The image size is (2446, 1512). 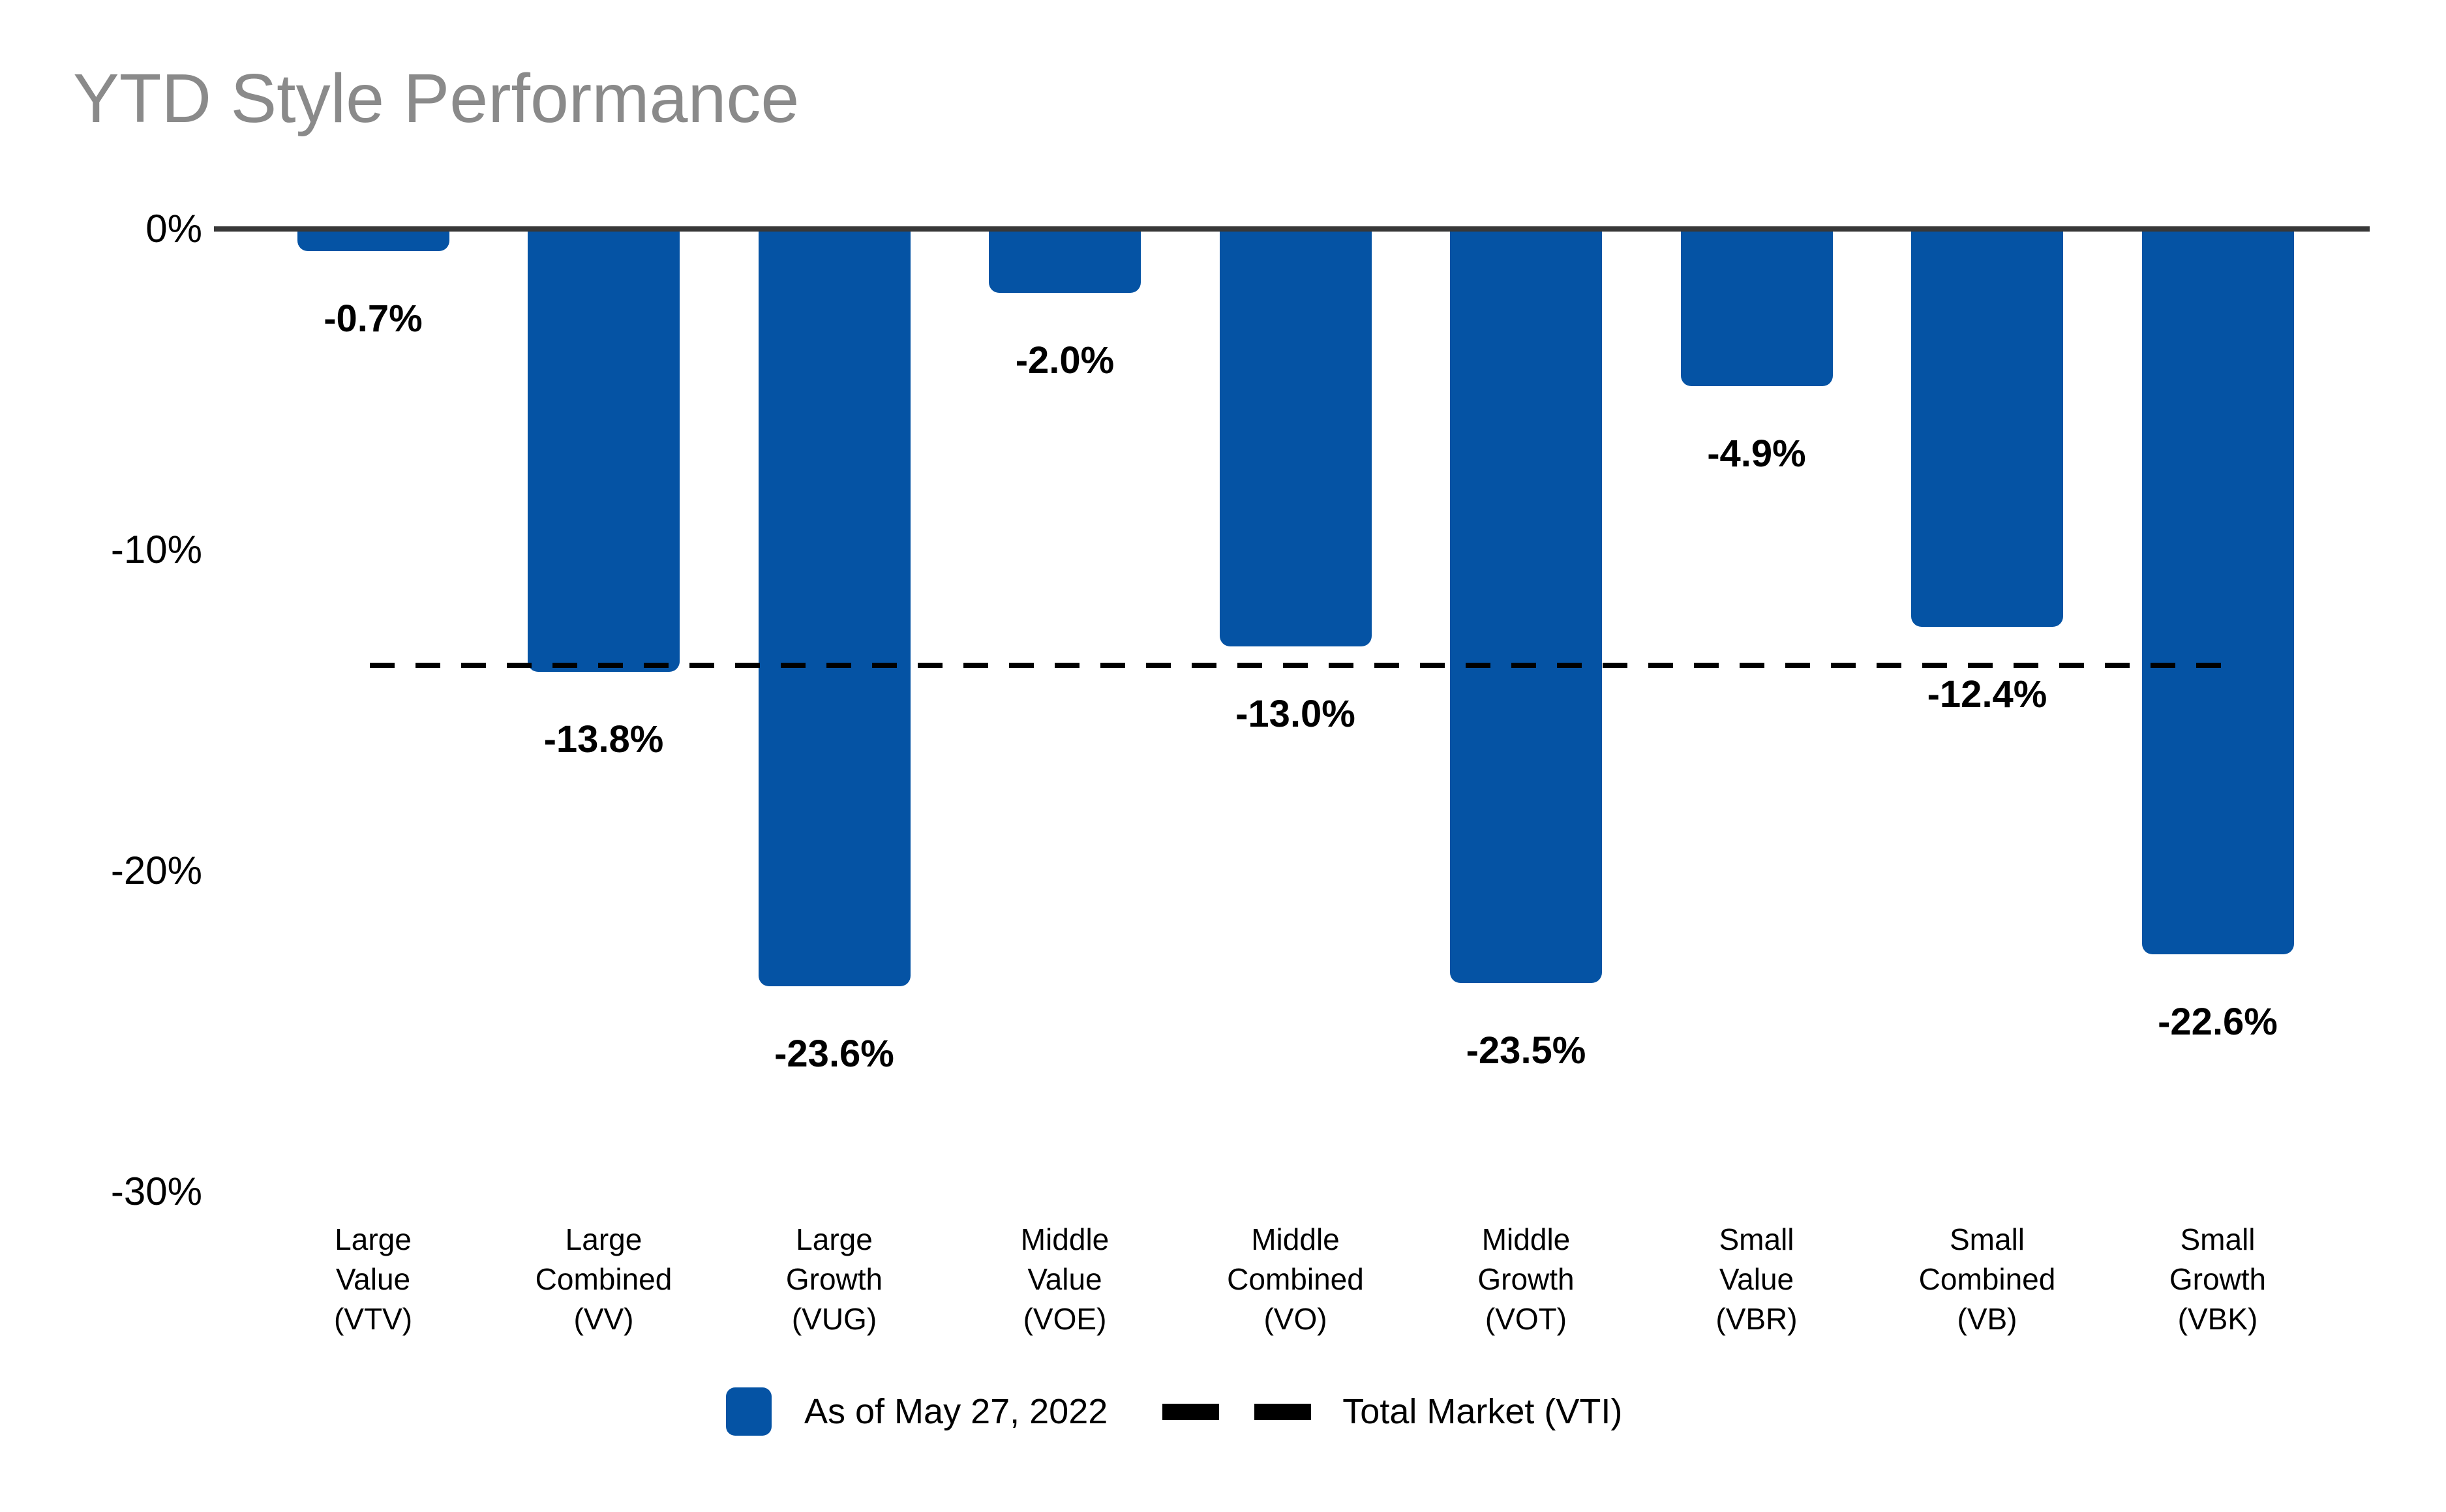 What do you see at coordinates (2218, 1279) in the screenshot?
I see `category-label: Small Growth (VBK)` at bounding box center [2218, 1279].